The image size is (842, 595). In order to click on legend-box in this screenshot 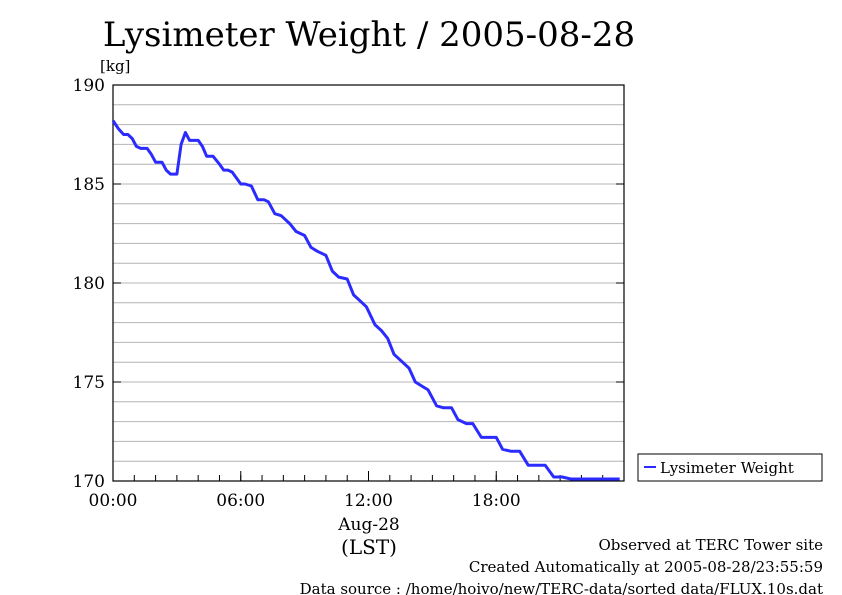, I will do `click(730, 467)`.